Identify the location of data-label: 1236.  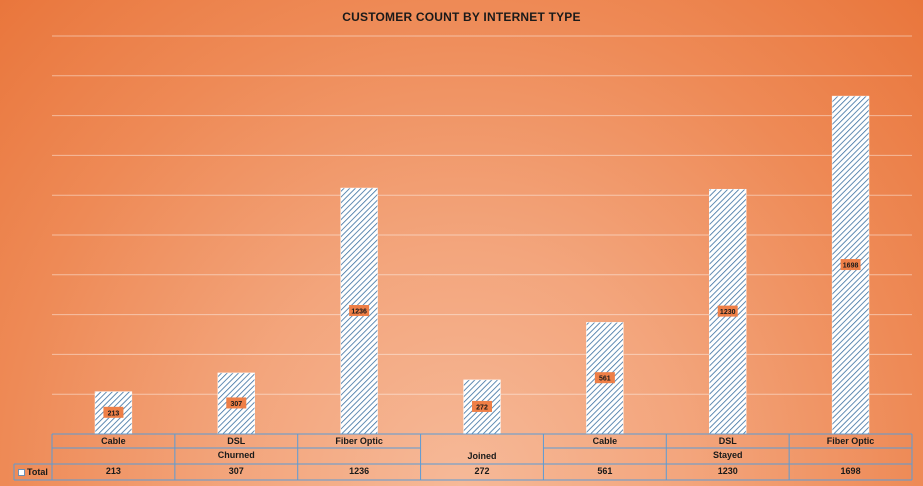
(359, 312).